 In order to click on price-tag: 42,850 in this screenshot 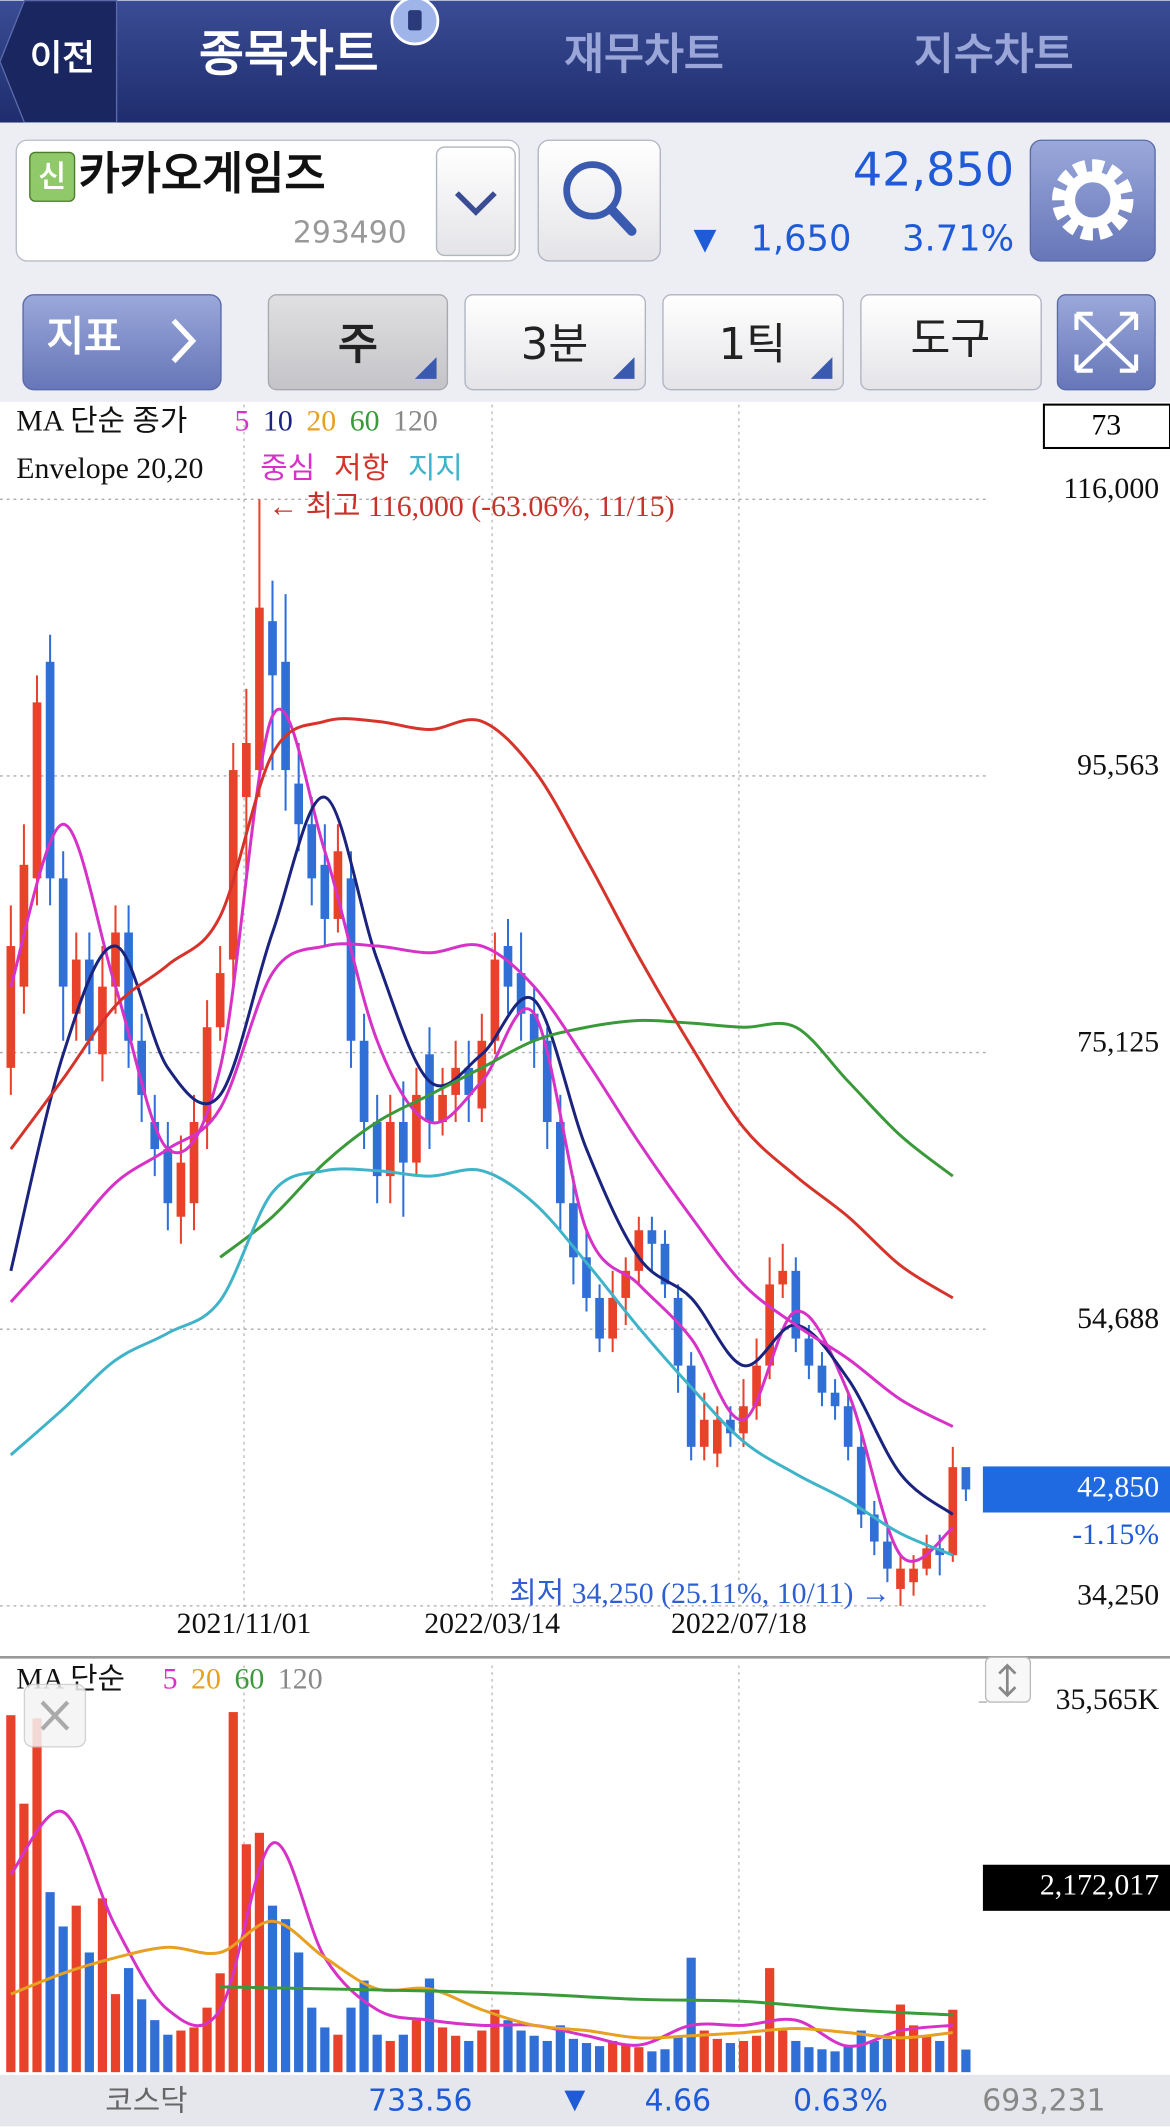, I will do `click(1118, 1486)`.